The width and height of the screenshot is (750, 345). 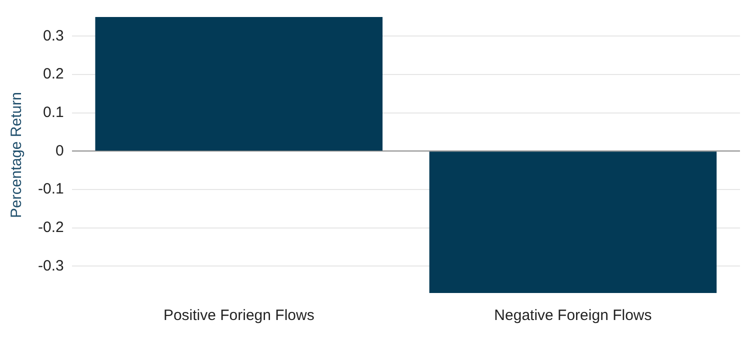 I want to click on x-tick-label: Positive Foriegn Flows, so click(x=238, y=315).